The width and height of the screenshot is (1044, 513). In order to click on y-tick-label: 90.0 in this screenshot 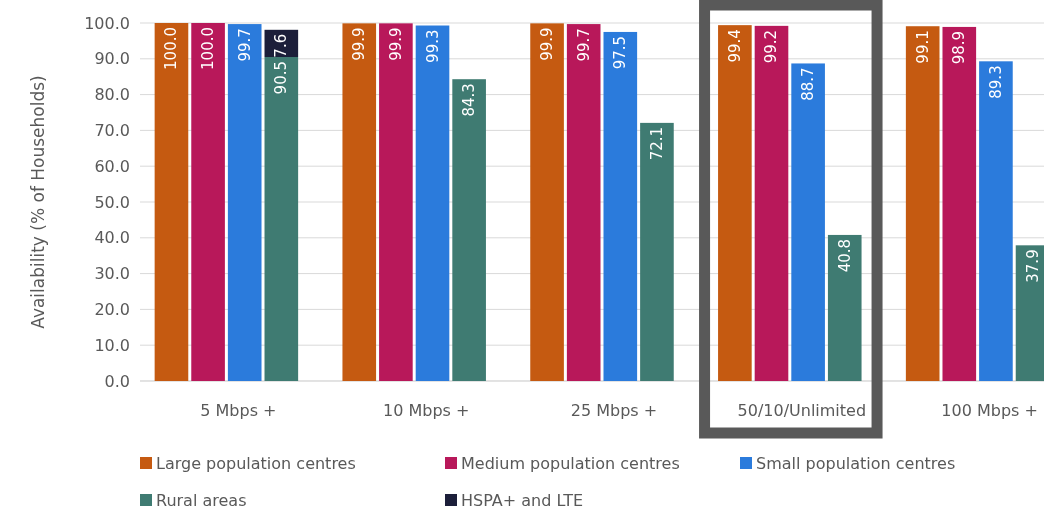, I will do `click(112, 59)`.